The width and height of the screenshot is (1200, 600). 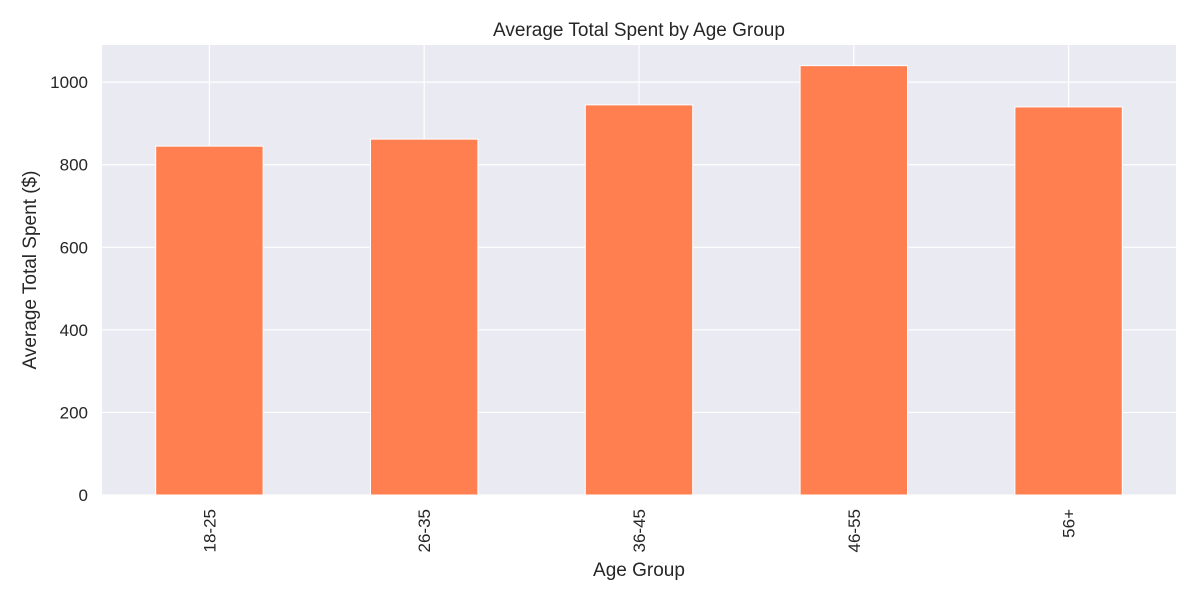 What do you see at coordinates (1069, 523) in the screenshot?
I see `x-tick-label: 56+` at bounding box center [1069, 523].